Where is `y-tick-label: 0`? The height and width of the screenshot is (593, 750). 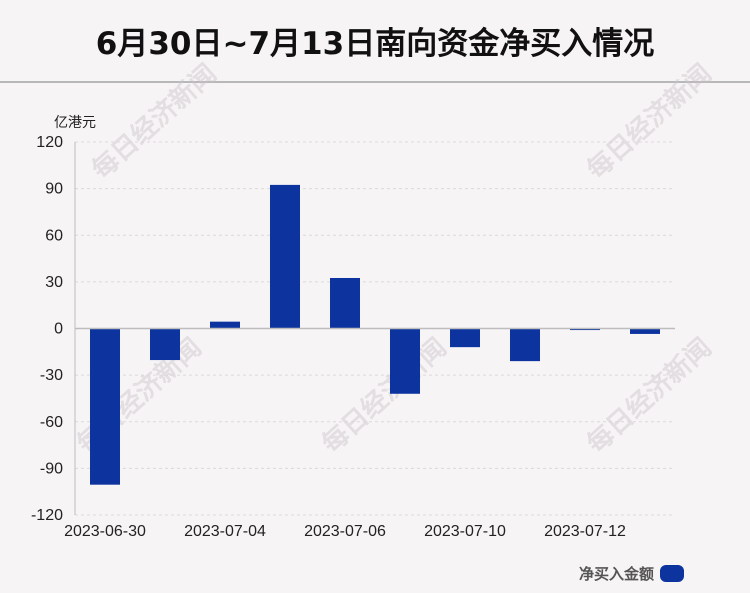 y-tick-label: 0 is located at coordinates (58, 329).